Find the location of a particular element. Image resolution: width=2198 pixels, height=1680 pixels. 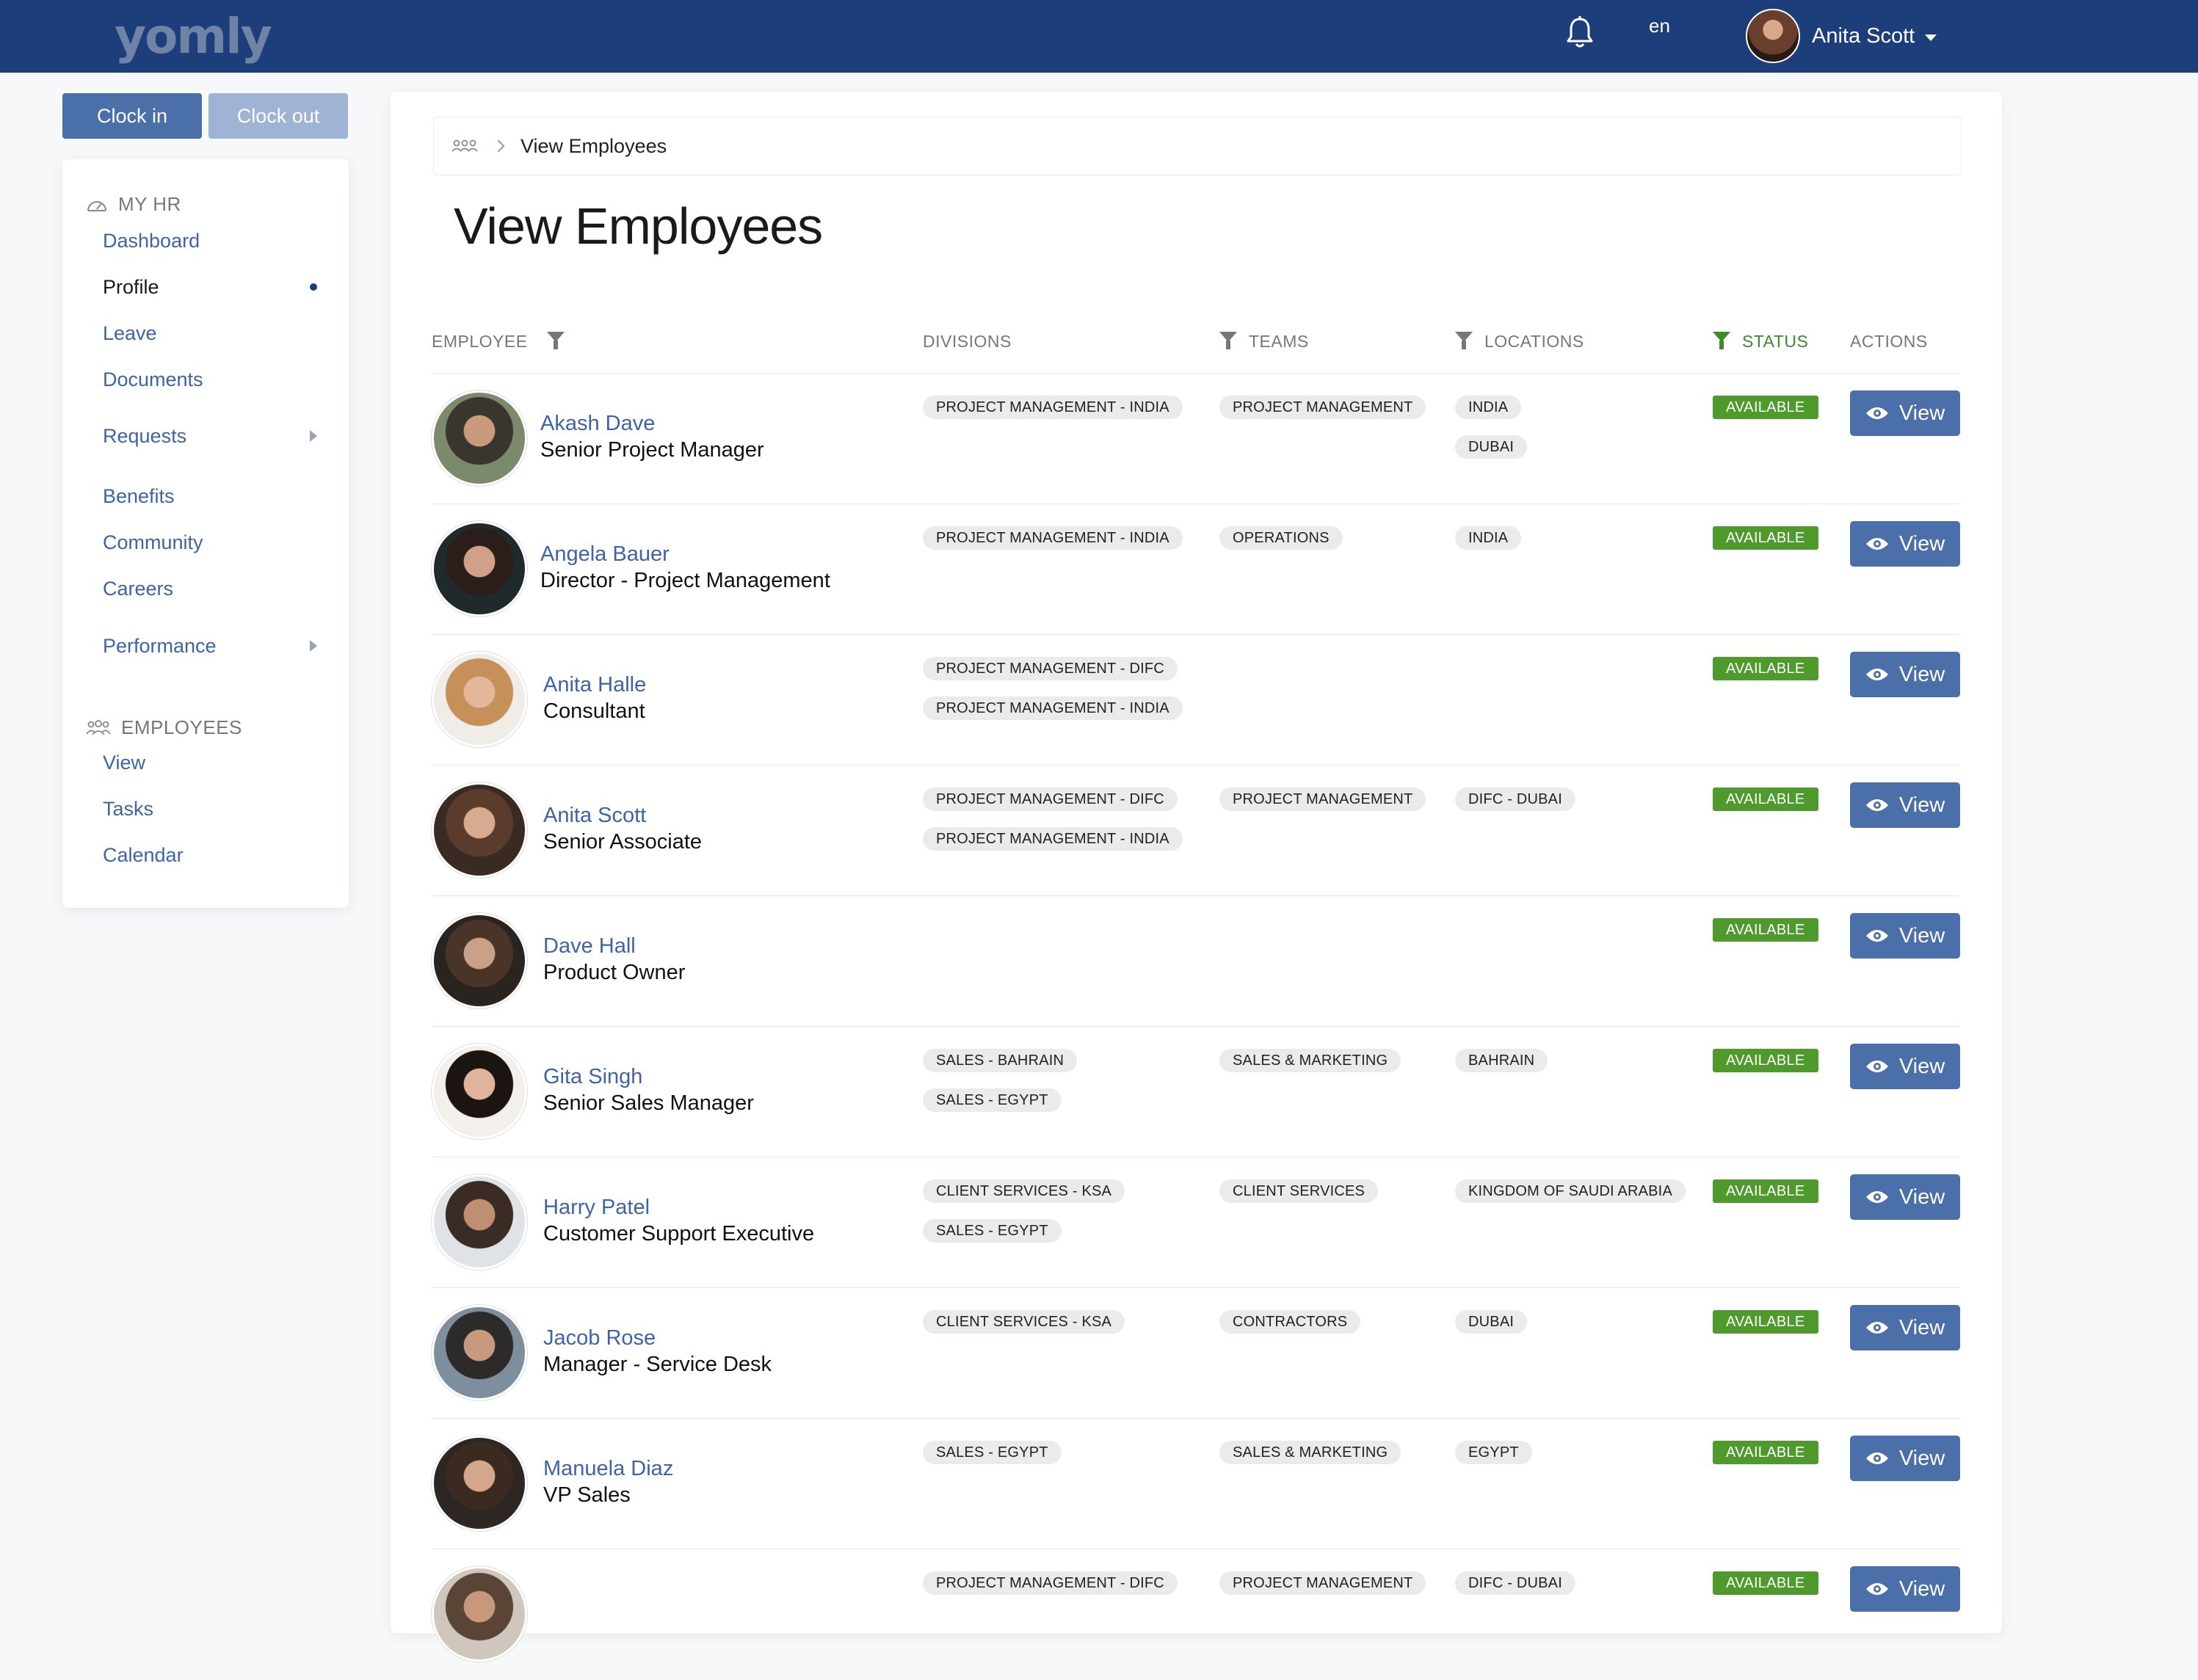

employee-name-link: Angela Bauer is located at coordinates (605, 554).